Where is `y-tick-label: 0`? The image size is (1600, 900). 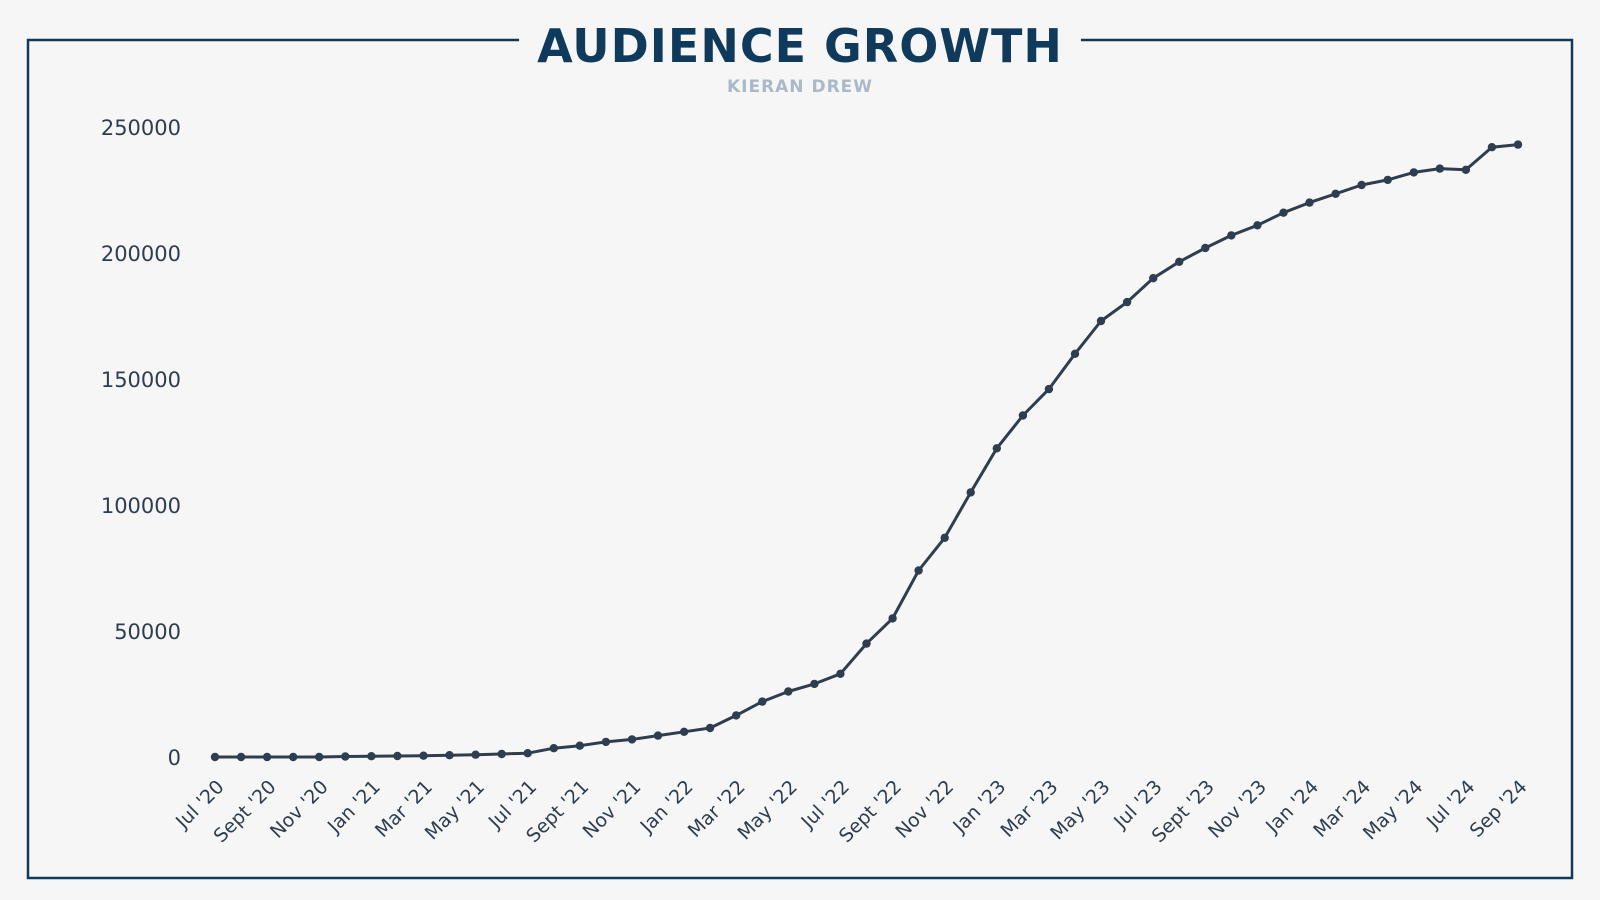 y-tick-label: 0 is located at coordinates (174, 758).